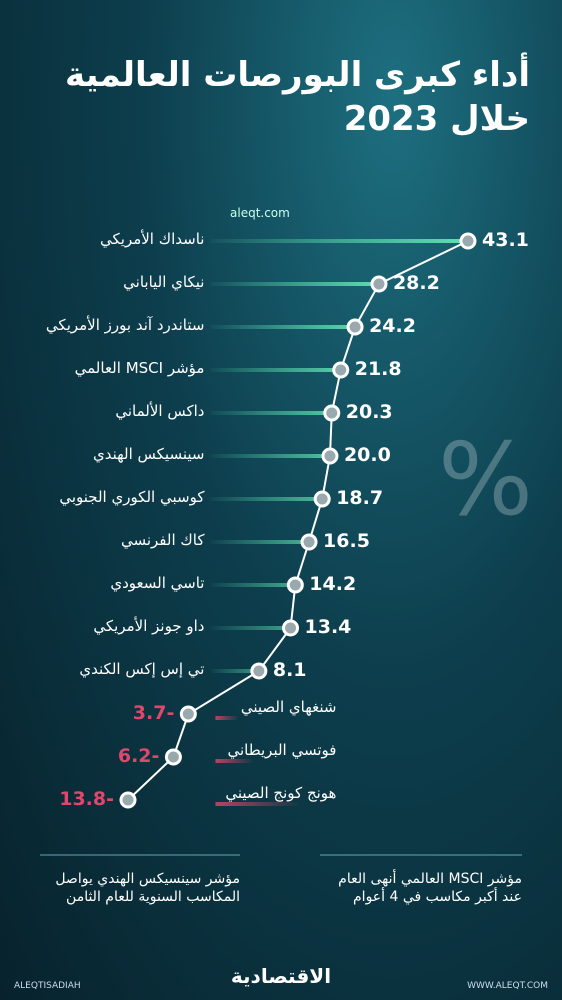 The width and height of the screenshot is (562, 1000). Describe the element at coordinates (416, 283) in the screenshot. I see `value-label: 28.2` at that location.